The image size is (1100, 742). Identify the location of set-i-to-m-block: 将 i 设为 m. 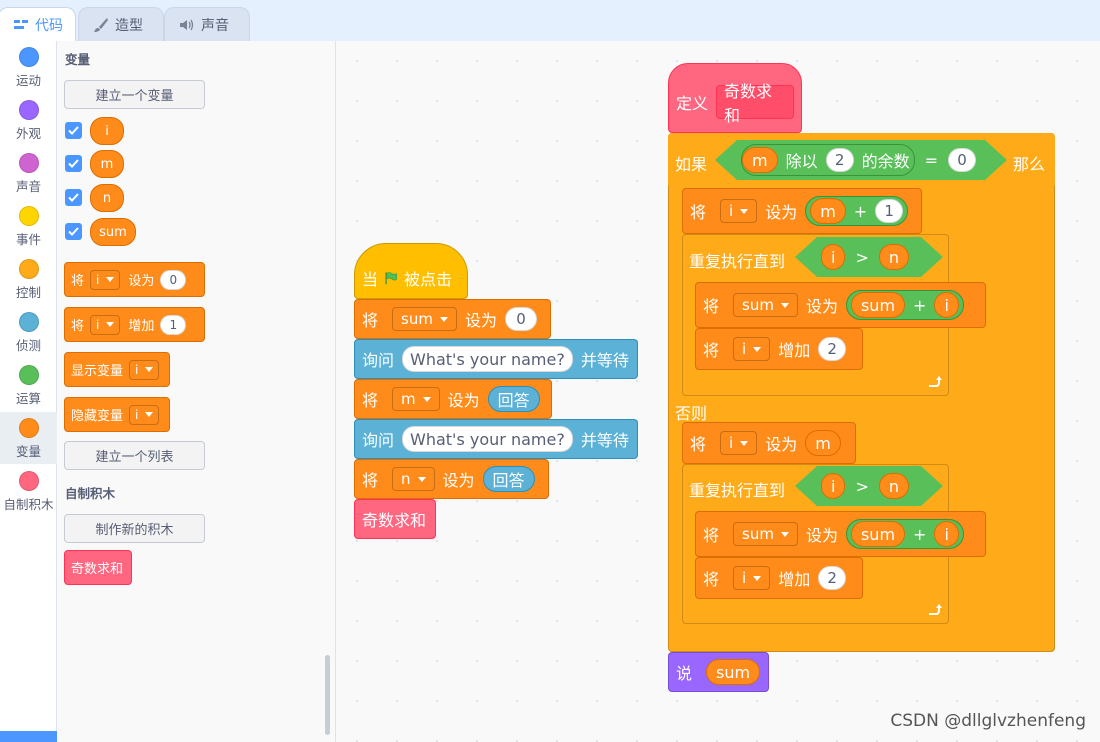
(769, 443).